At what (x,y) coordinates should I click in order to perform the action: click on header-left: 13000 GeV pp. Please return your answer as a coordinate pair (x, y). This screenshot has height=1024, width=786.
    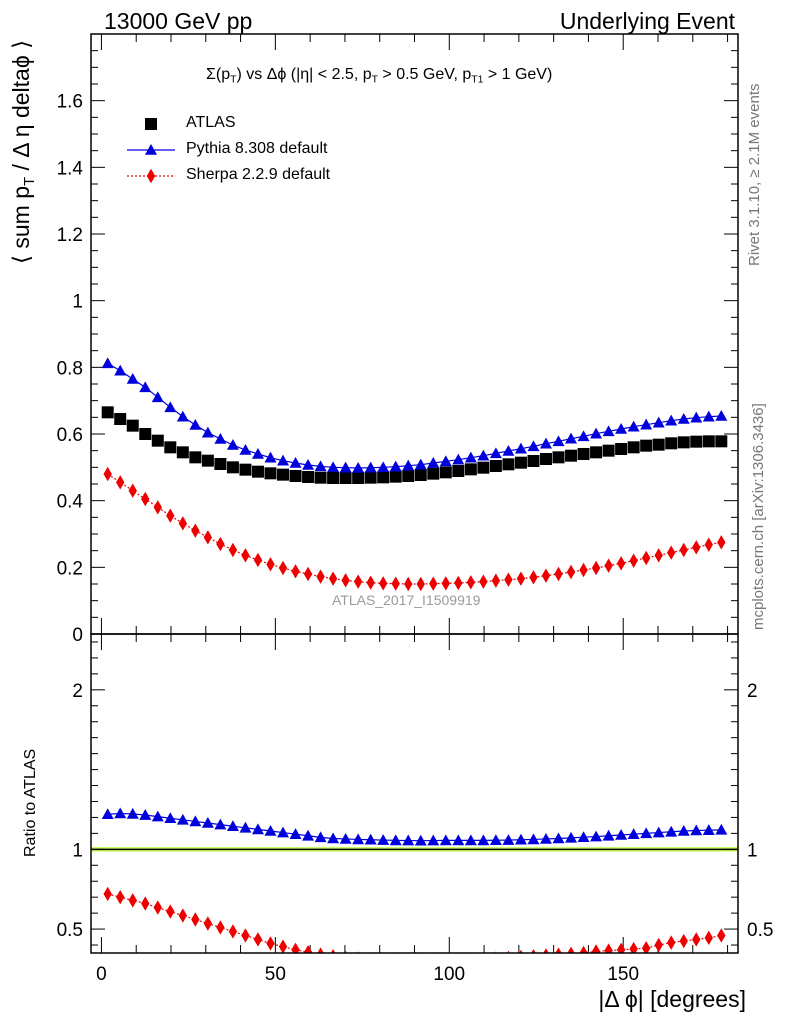
    Looking at the image, I should click on (178, 21).